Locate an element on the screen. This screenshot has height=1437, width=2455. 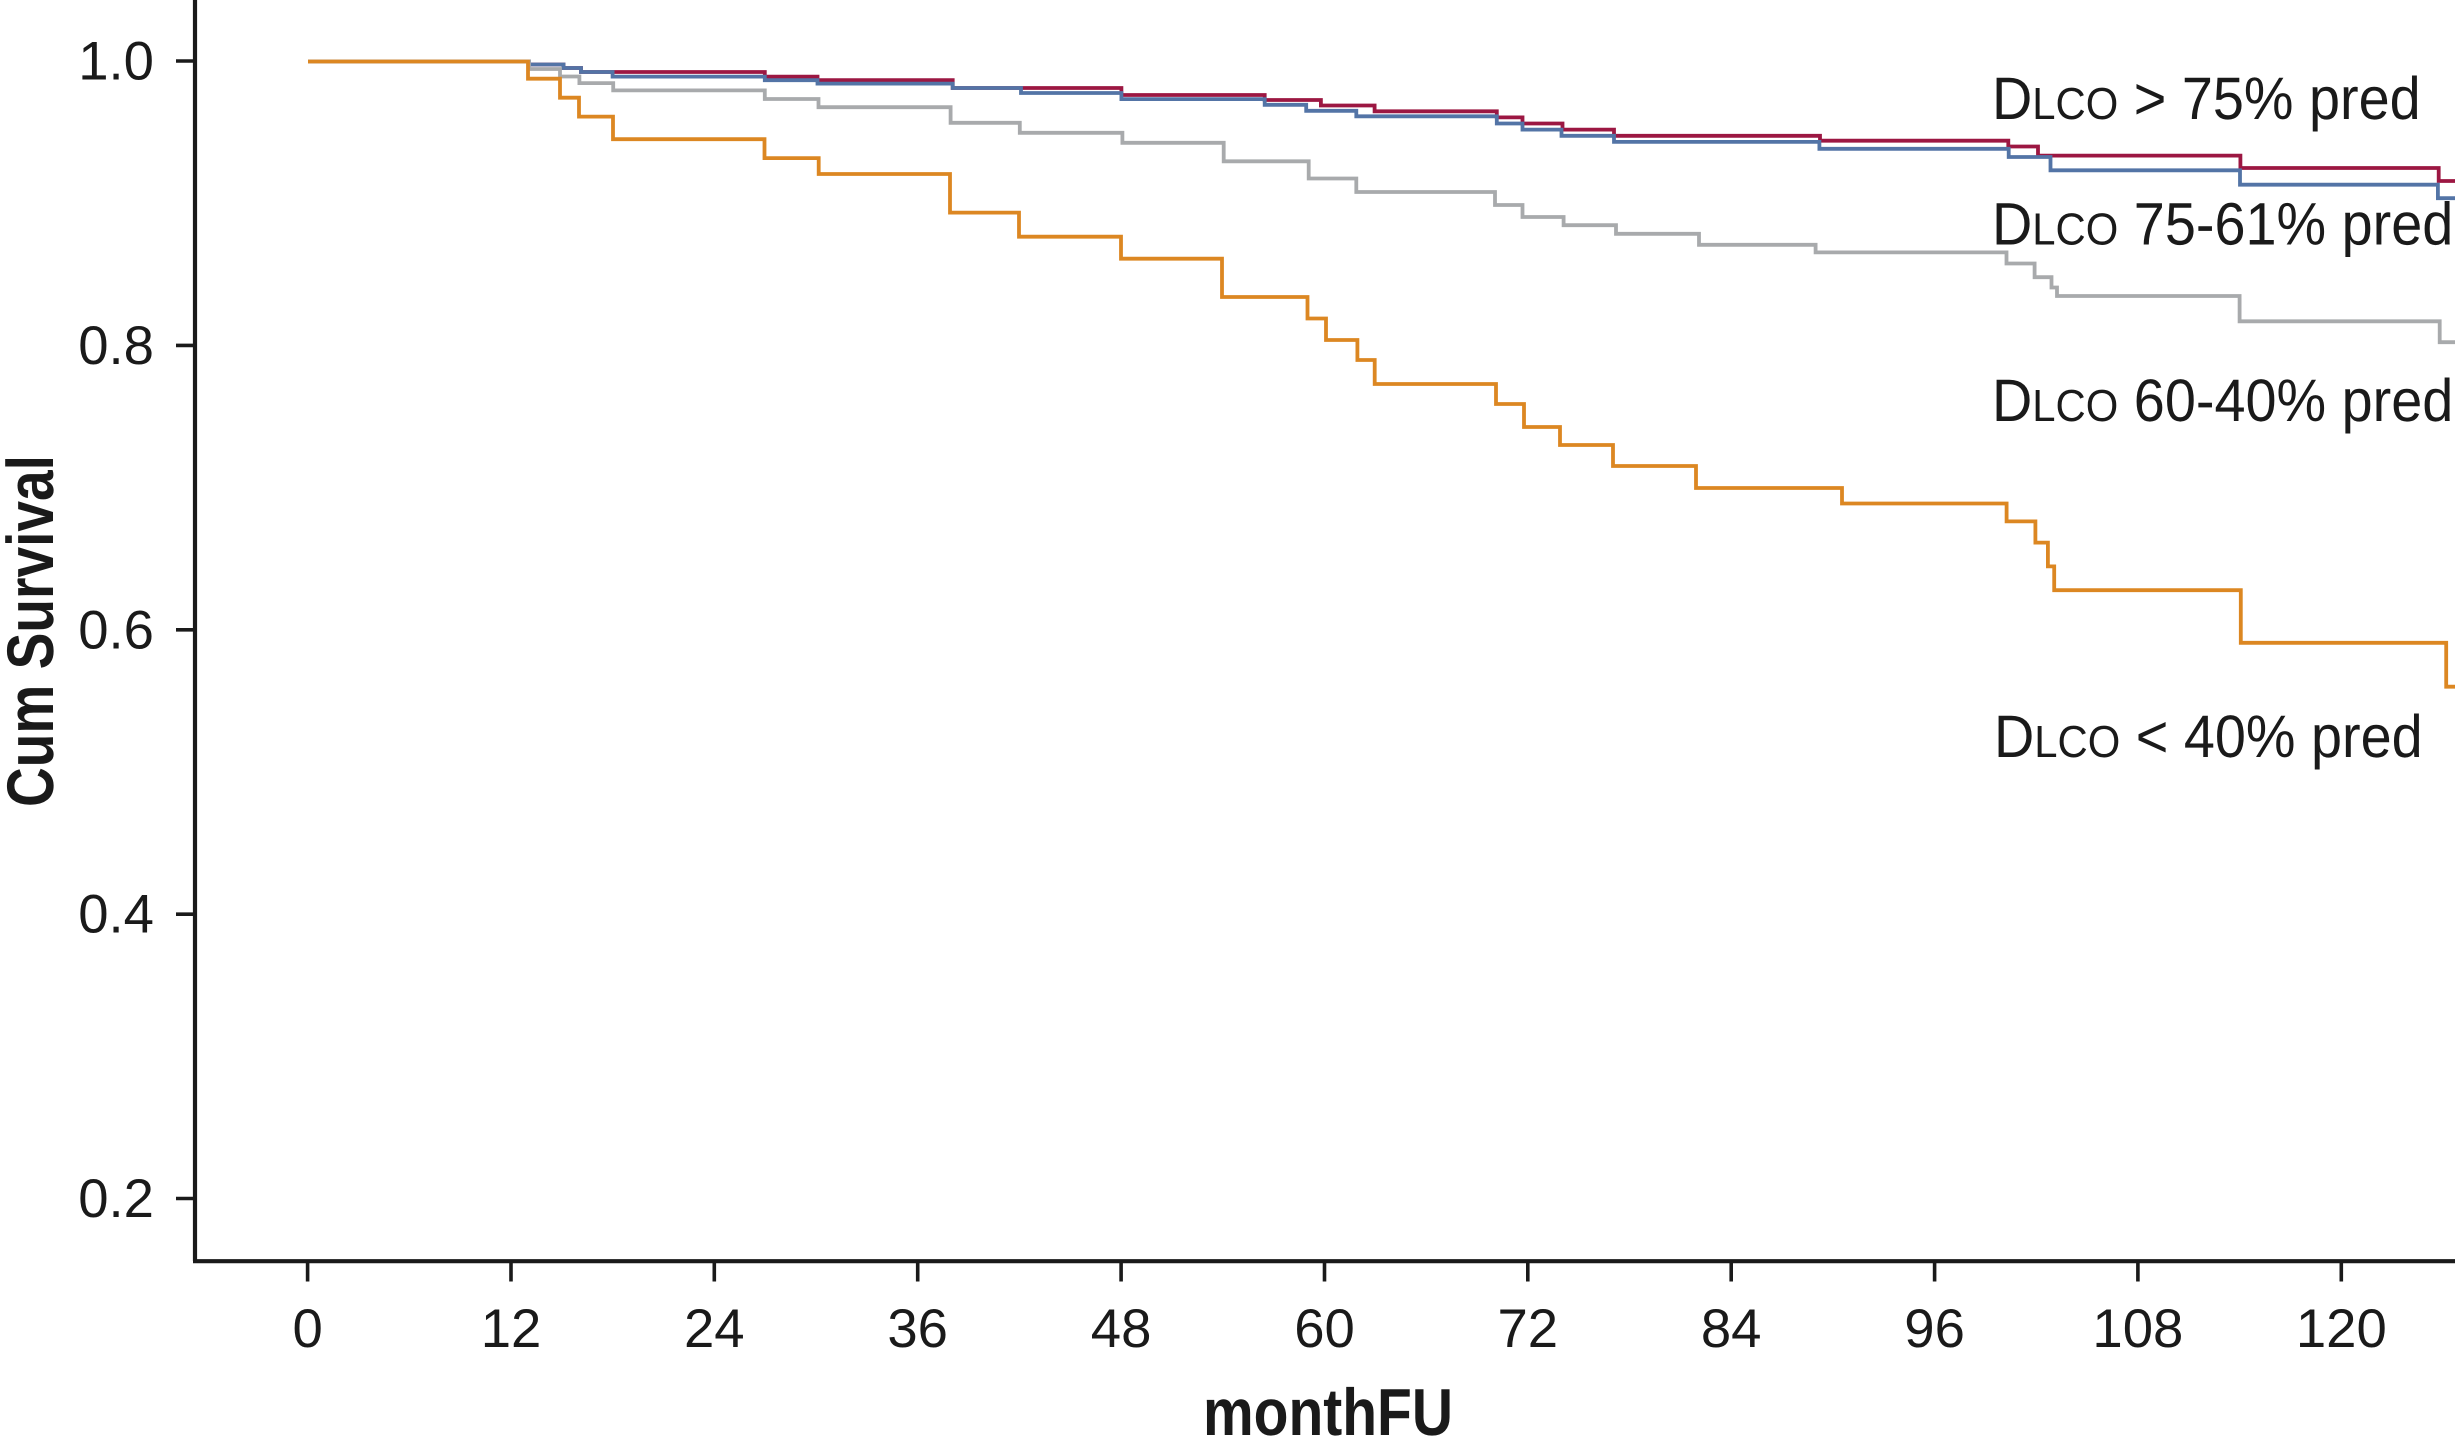
svg-text: 75-61% pred is located at coordinates (2294, 224).